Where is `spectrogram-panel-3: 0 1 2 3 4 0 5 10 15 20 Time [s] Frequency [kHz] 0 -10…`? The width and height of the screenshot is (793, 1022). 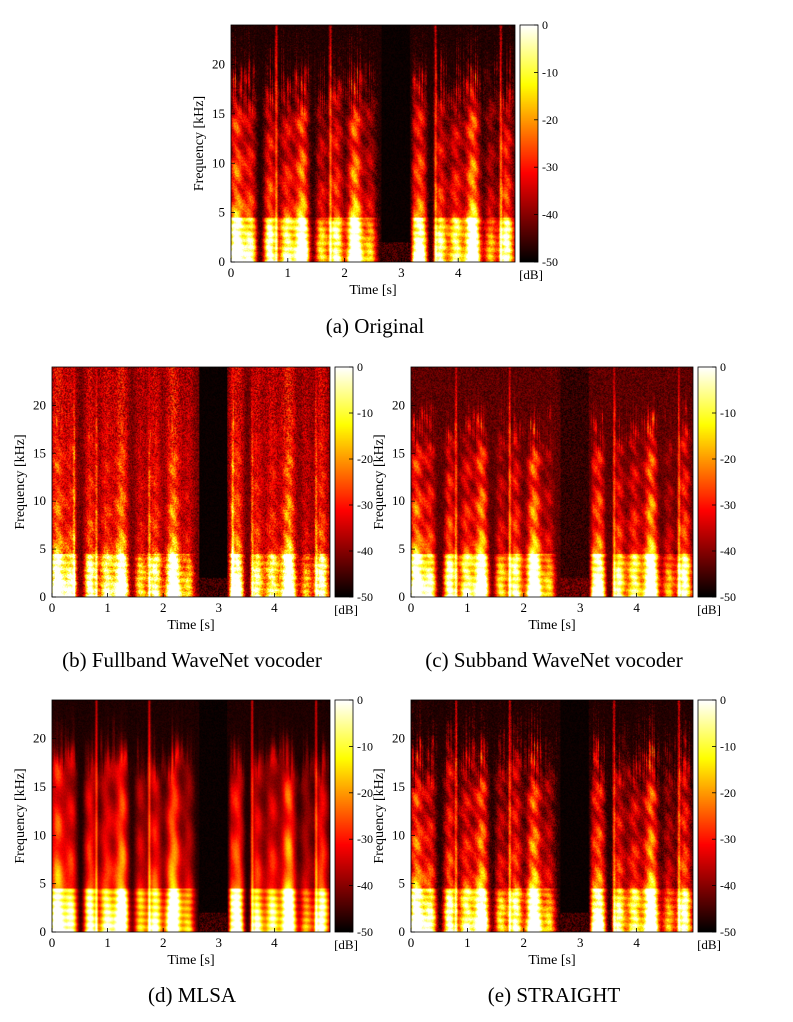 spectrogram-panel-3: 0 1 2 3 4 0 5 10 15 20 Time [s] Frequency [kHz] 0 -10… is located at coordinates (554, 516).